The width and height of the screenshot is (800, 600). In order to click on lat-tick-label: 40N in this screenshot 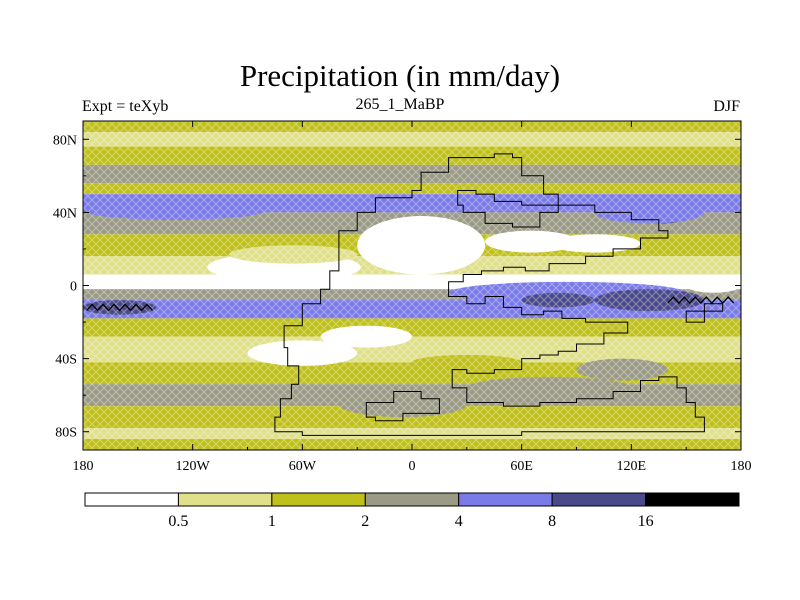, I will do `click(65, 213)`.